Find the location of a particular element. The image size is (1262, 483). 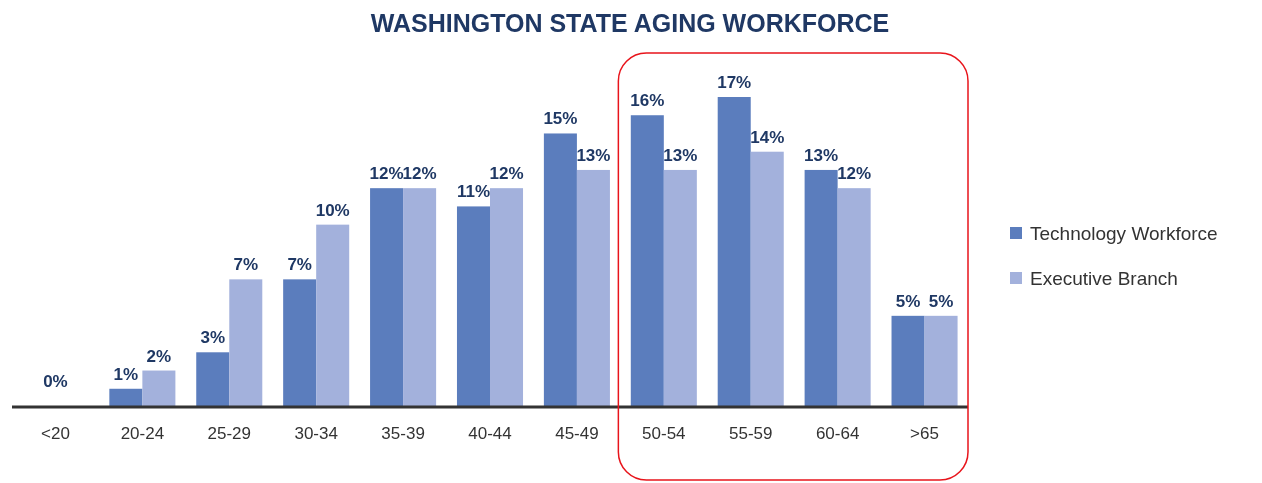

data-label: 2% is located at coordinates (159, 356).